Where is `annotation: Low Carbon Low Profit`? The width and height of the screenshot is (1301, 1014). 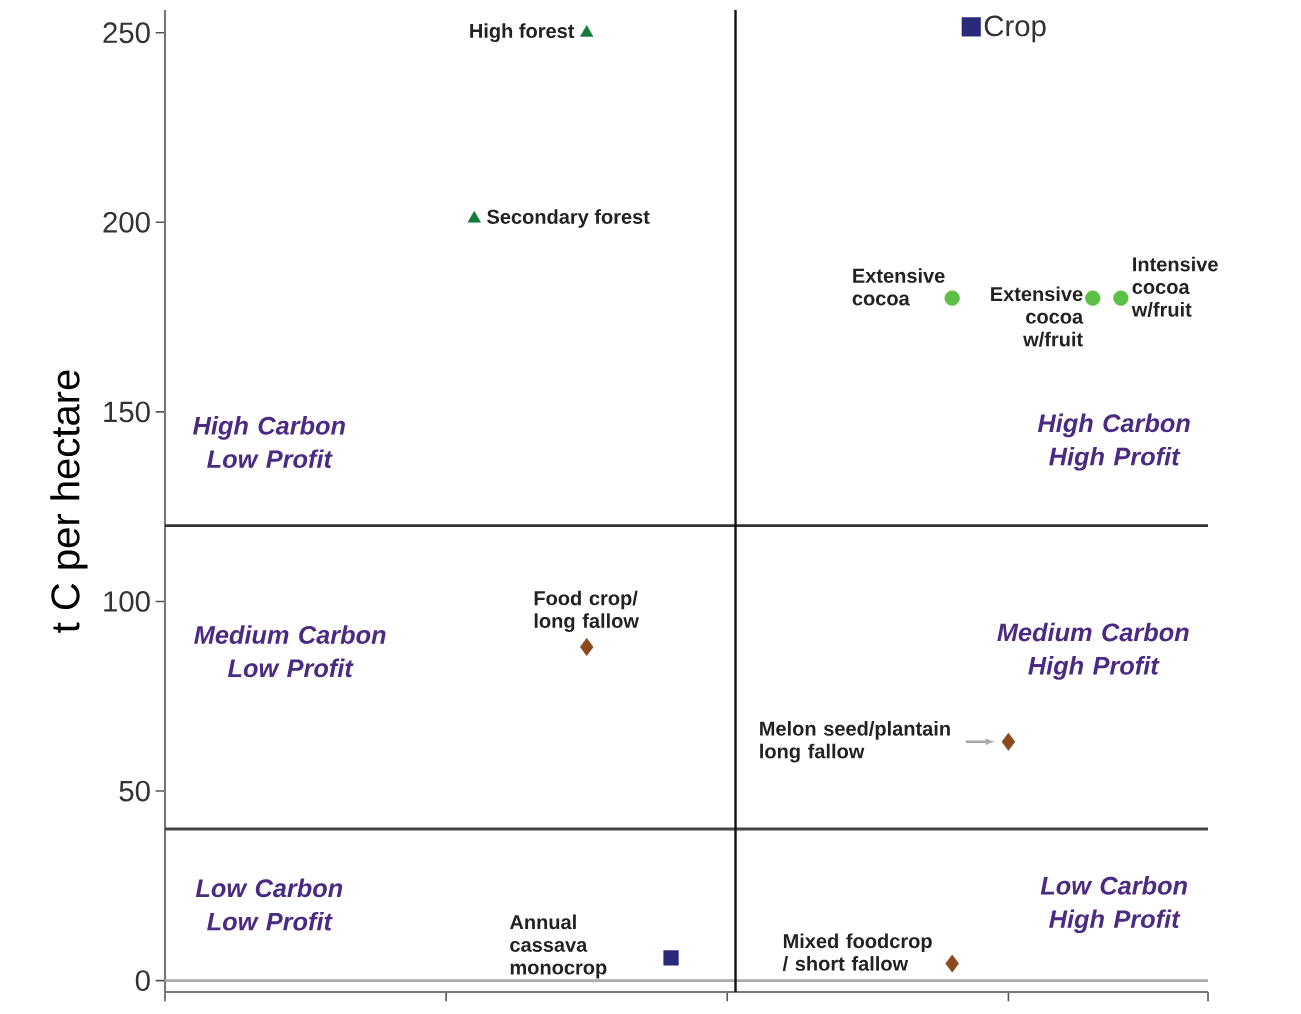 annotation: Low Carbon Low Profit is located at coordinates (269, 904).